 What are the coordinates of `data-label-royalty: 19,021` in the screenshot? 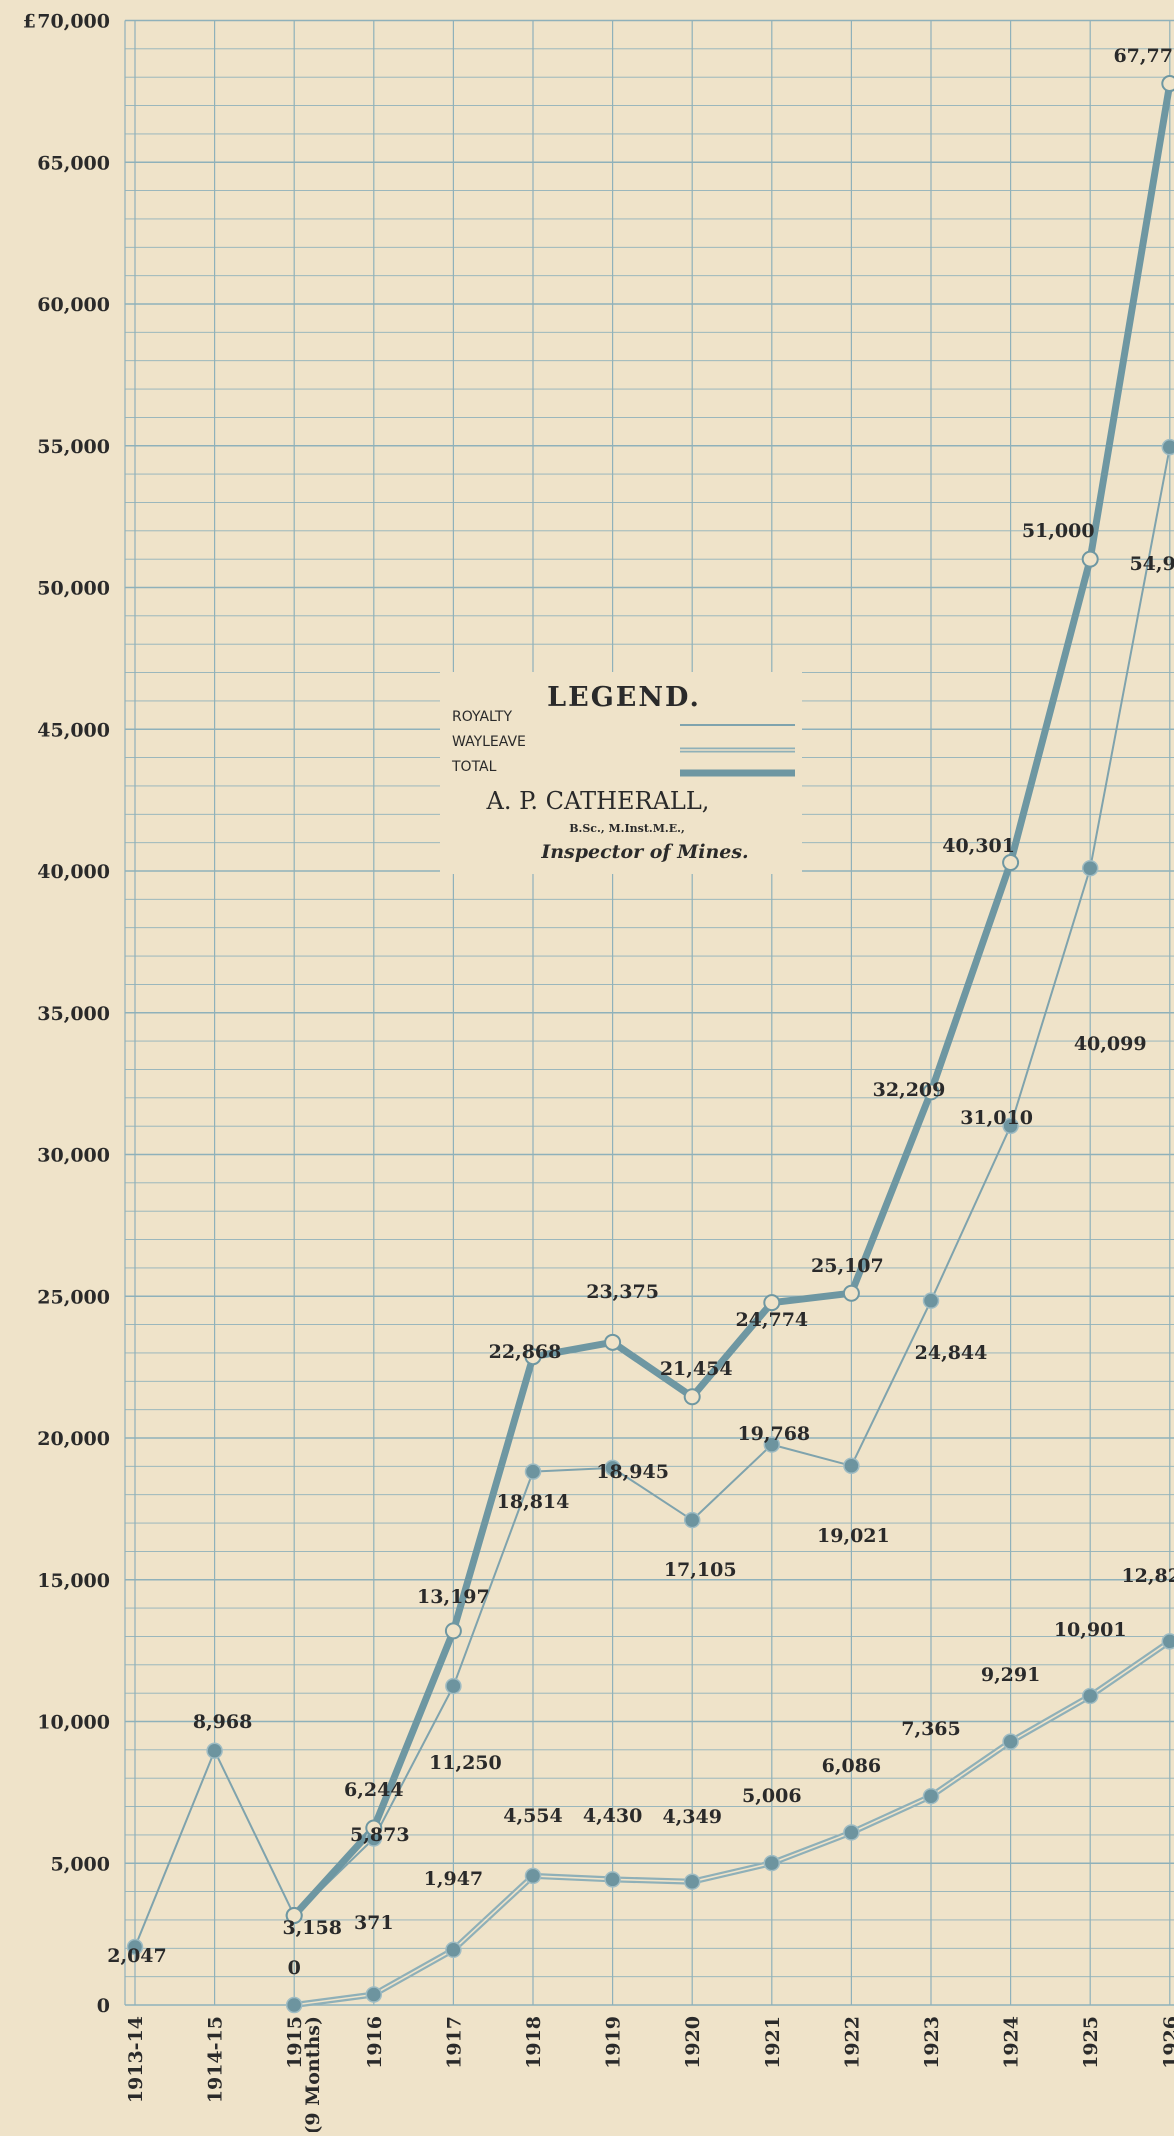 It's located at (853, 1536).